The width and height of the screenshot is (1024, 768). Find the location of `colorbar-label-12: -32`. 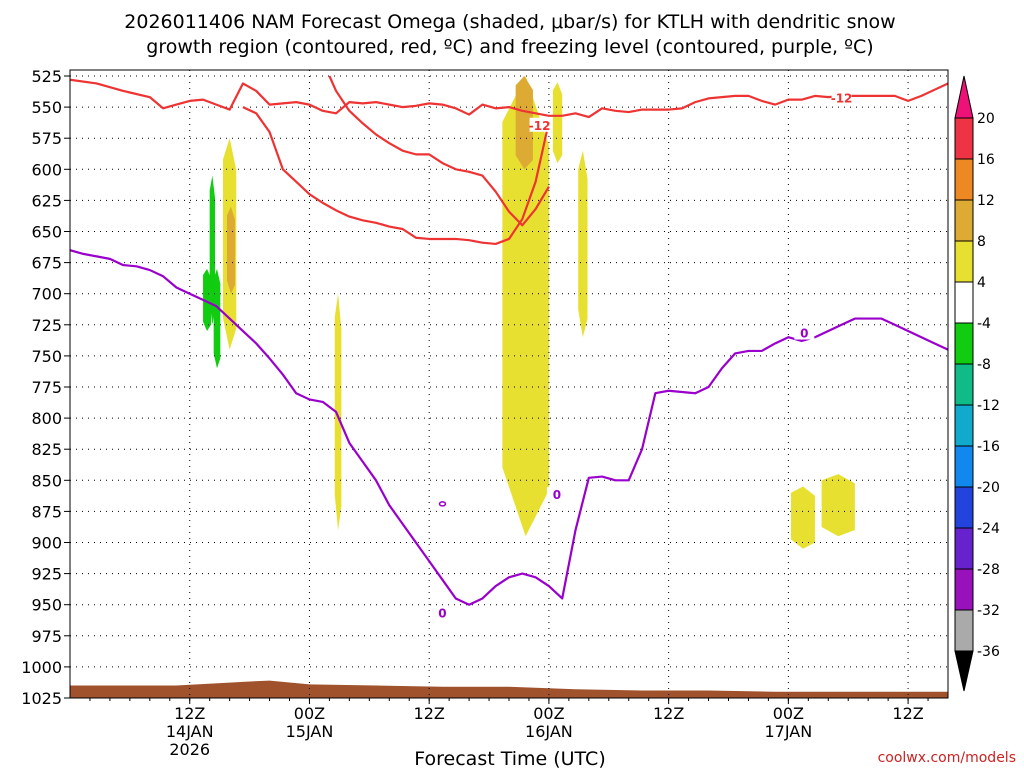

colorbar-label-12: -32 is located at coordinates (988, 611).